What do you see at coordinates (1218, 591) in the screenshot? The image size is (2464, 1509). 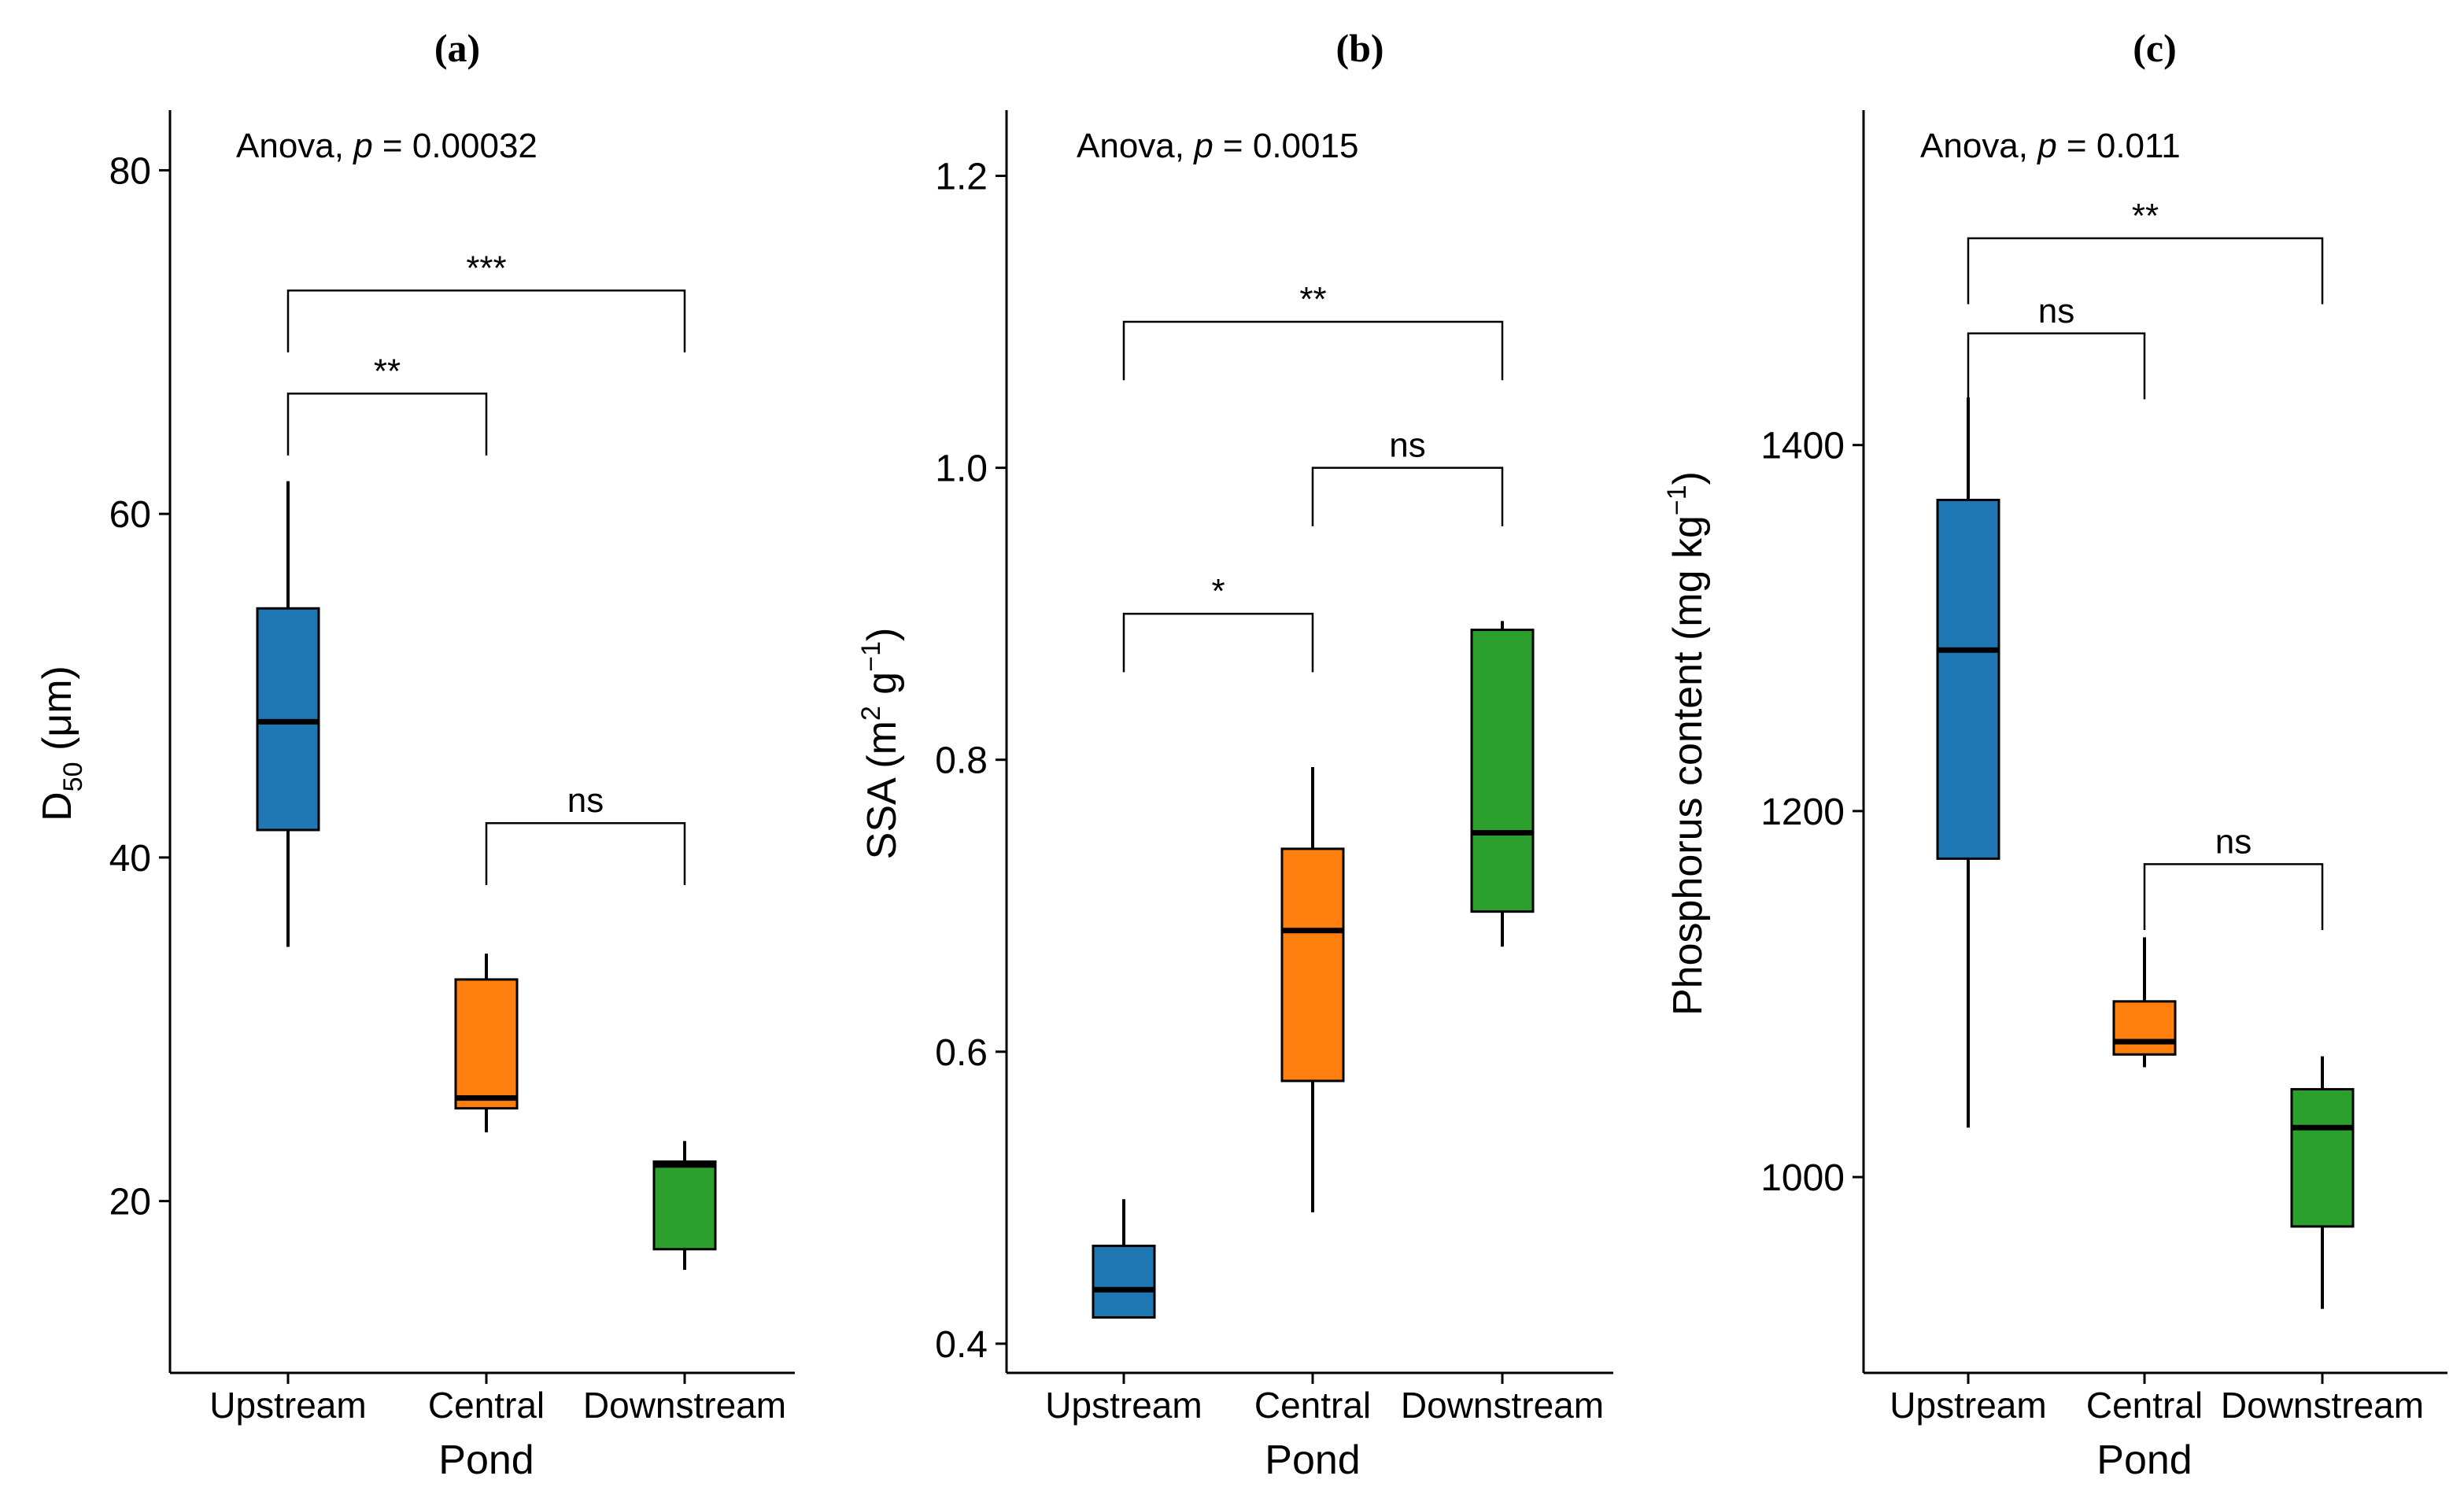 I see `panel-b-comparison-0-1-label: *` at bounding box center [1218, 591].